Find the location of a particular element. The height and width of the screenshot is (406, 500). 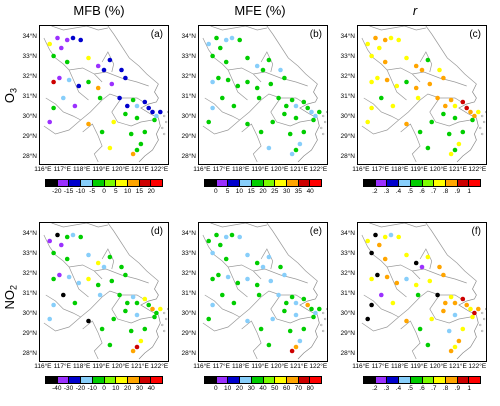

colorbar-tick-label: 10 is located at coordinates (227, 388).